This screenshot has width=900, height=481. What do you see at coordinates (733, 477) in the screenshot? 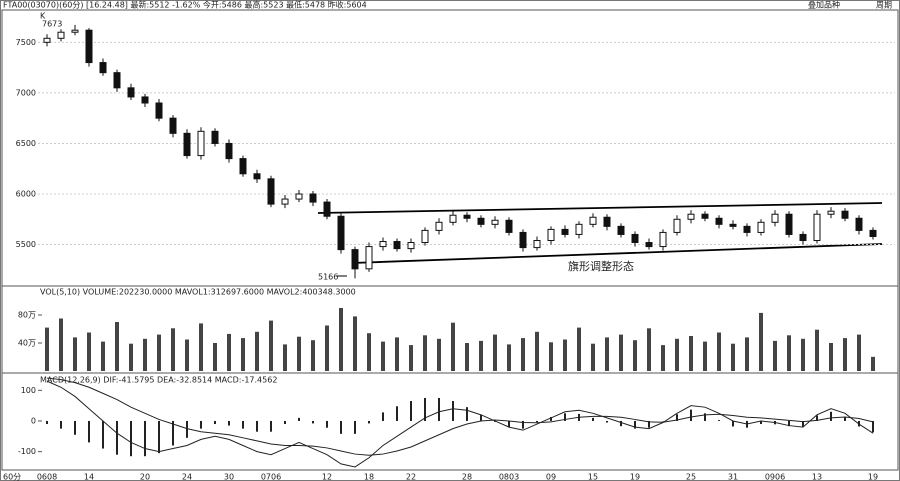
I see `x-tick-label: 31` at bounding box center [733, 477].